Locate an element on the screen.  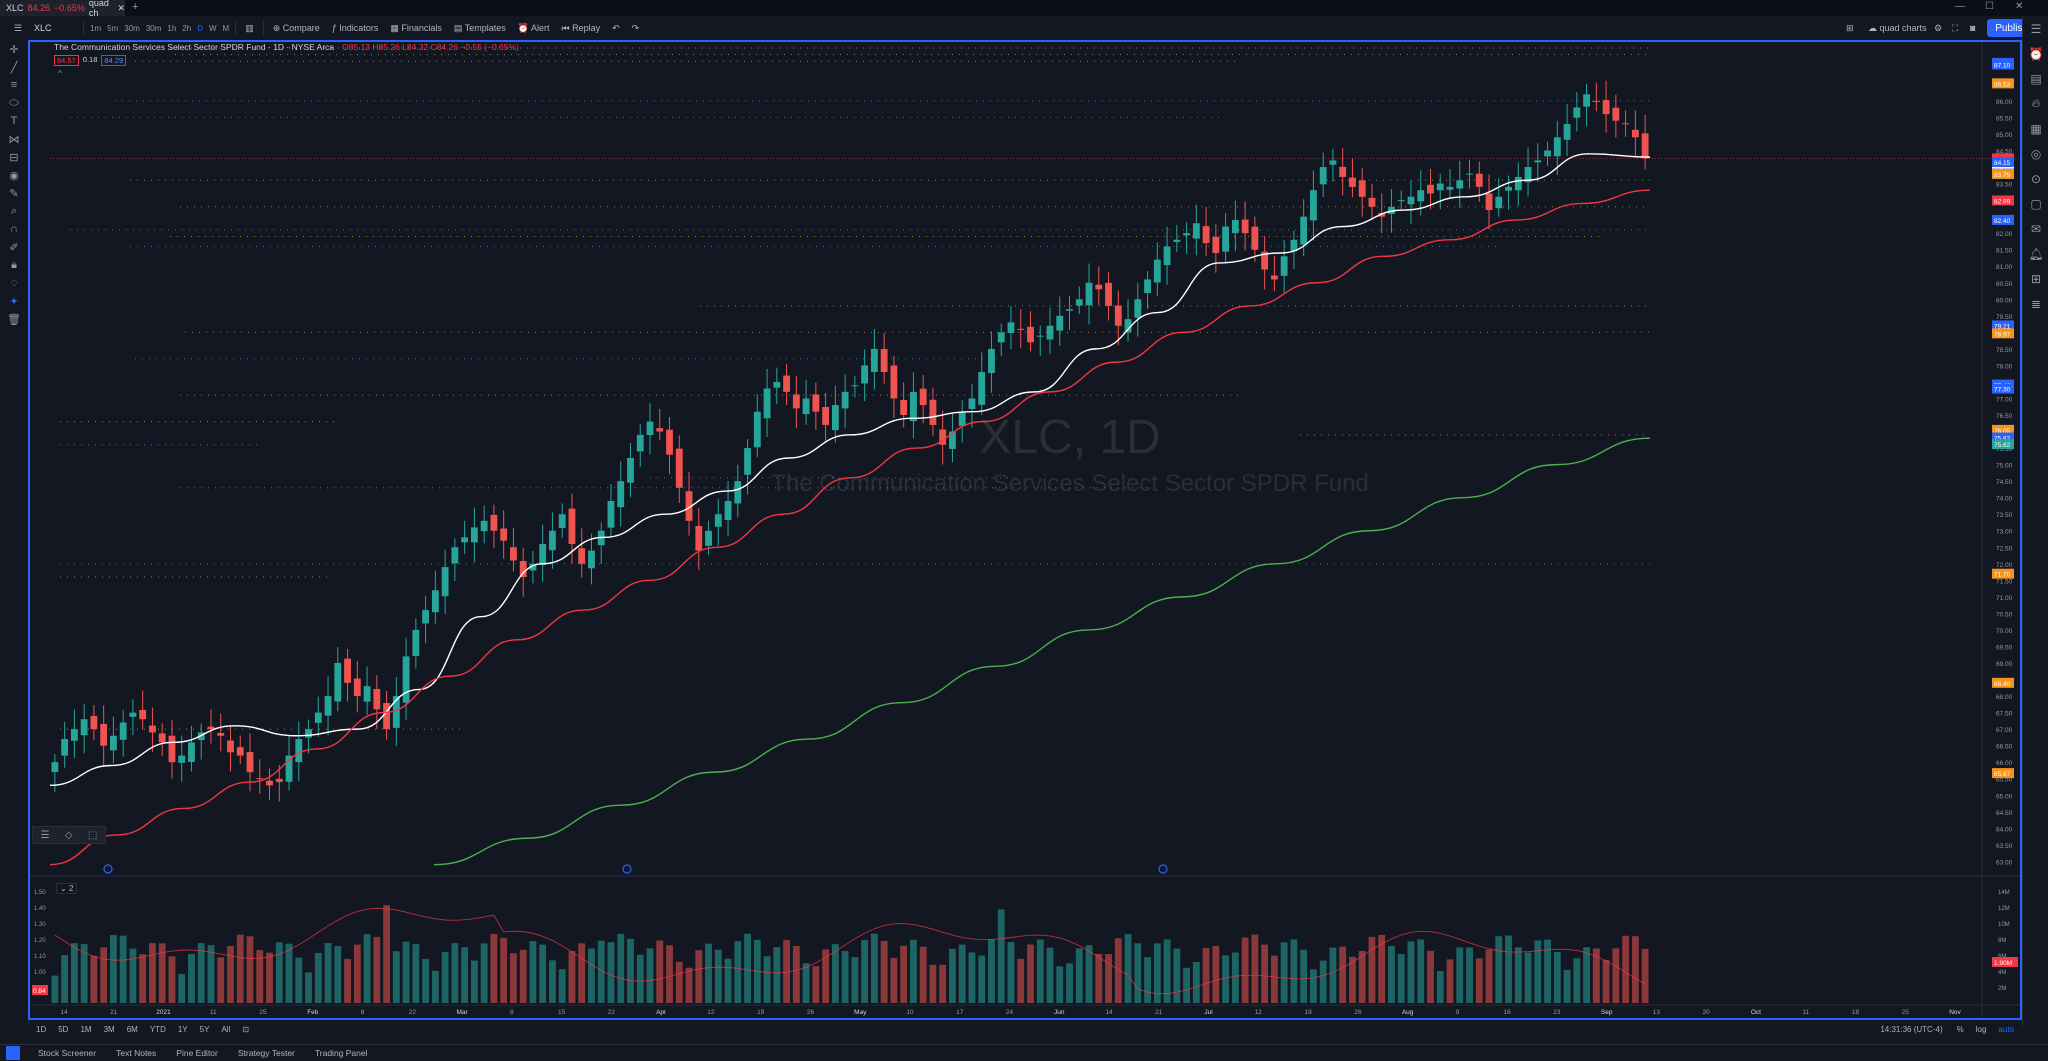
range-5d: 5D is located at coordinates (63, 1029).